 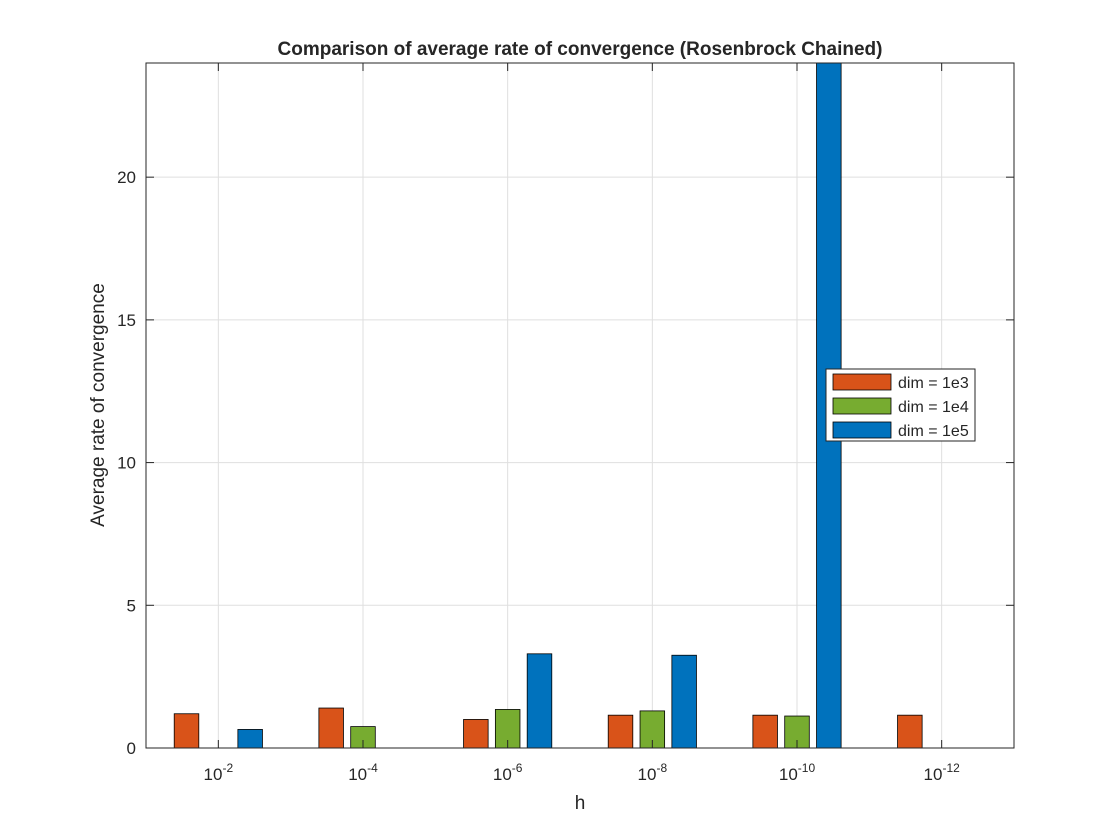 I want to click on legend-label: dim = 1e4, so click(x=933, y=407).